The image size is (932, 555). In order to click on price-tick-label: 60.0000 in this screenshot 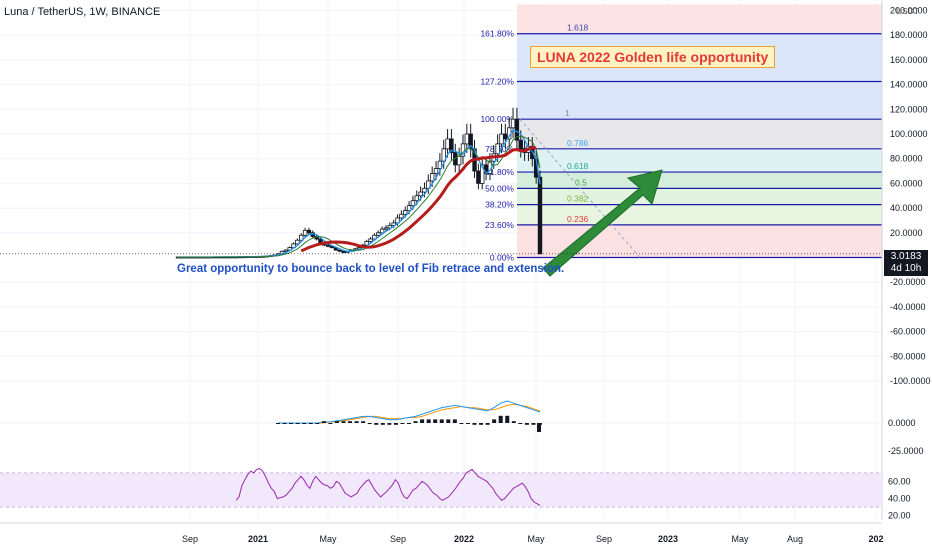, I will do `click(906, 183)`.